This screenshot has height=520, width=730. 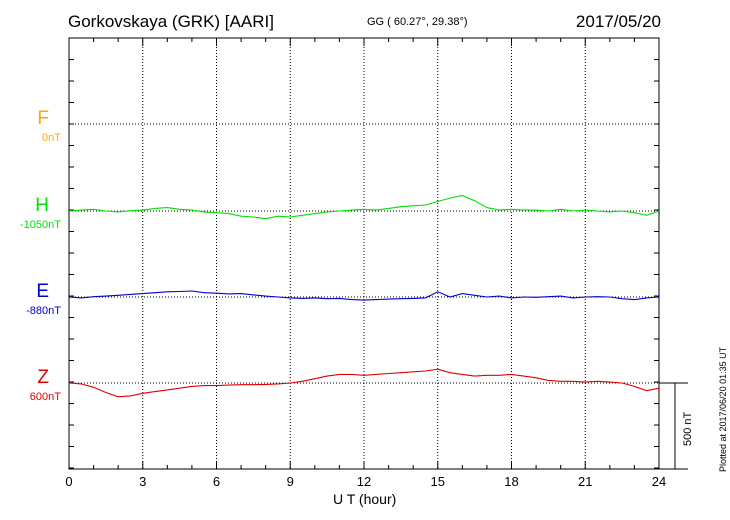 I want to click on station-title: Gorkovskaya (GRK) [AARI], so click(x=171, y=21).